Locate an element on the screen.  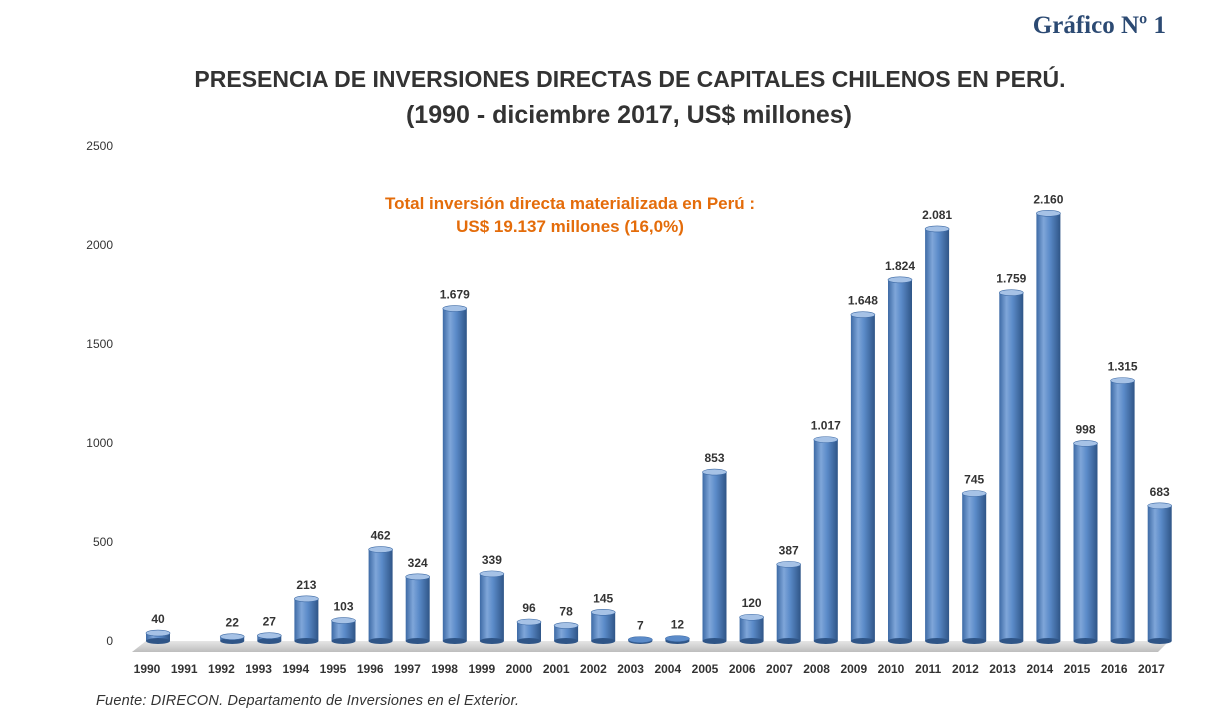
data-label: 2.160 is located at coordinates (1048, 199).